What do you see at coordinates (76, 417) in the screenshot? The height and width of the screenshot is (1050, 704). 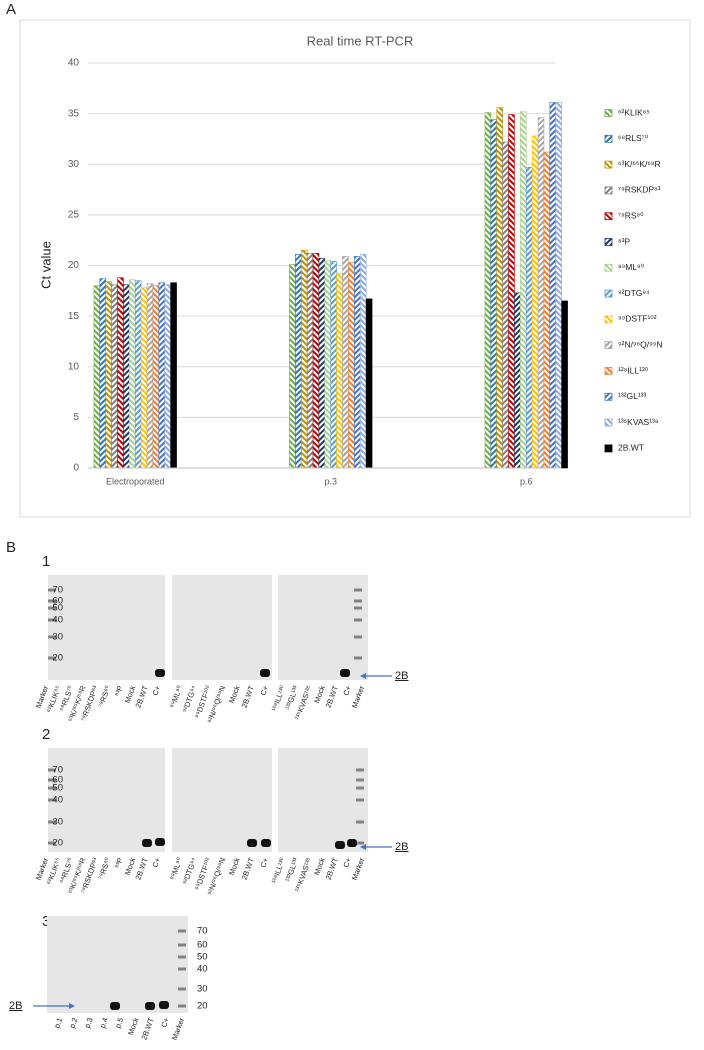 I see `y-tick-label: 5` at bounding box center [76, 417].